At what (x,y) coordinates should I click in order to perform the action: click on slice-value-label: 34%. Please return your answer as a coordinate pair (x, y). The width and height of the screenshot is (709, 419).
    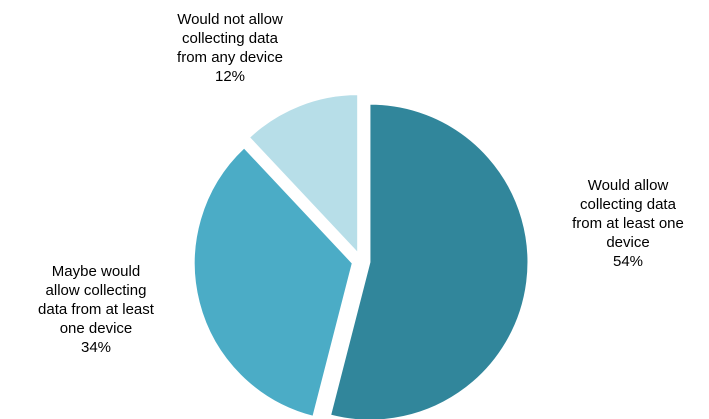
    Looking at the image, I should click on (96, 347).